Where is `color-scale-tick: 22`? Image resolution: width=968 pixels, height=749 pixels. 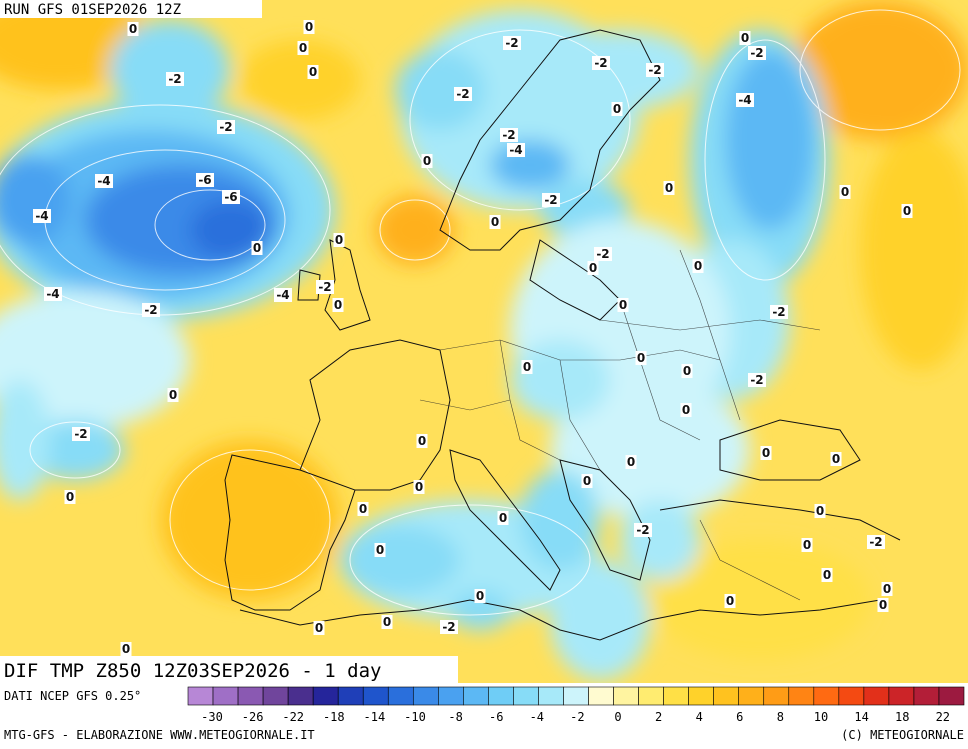
color-scale-tick: 22 is located at coordinates (943, 717).